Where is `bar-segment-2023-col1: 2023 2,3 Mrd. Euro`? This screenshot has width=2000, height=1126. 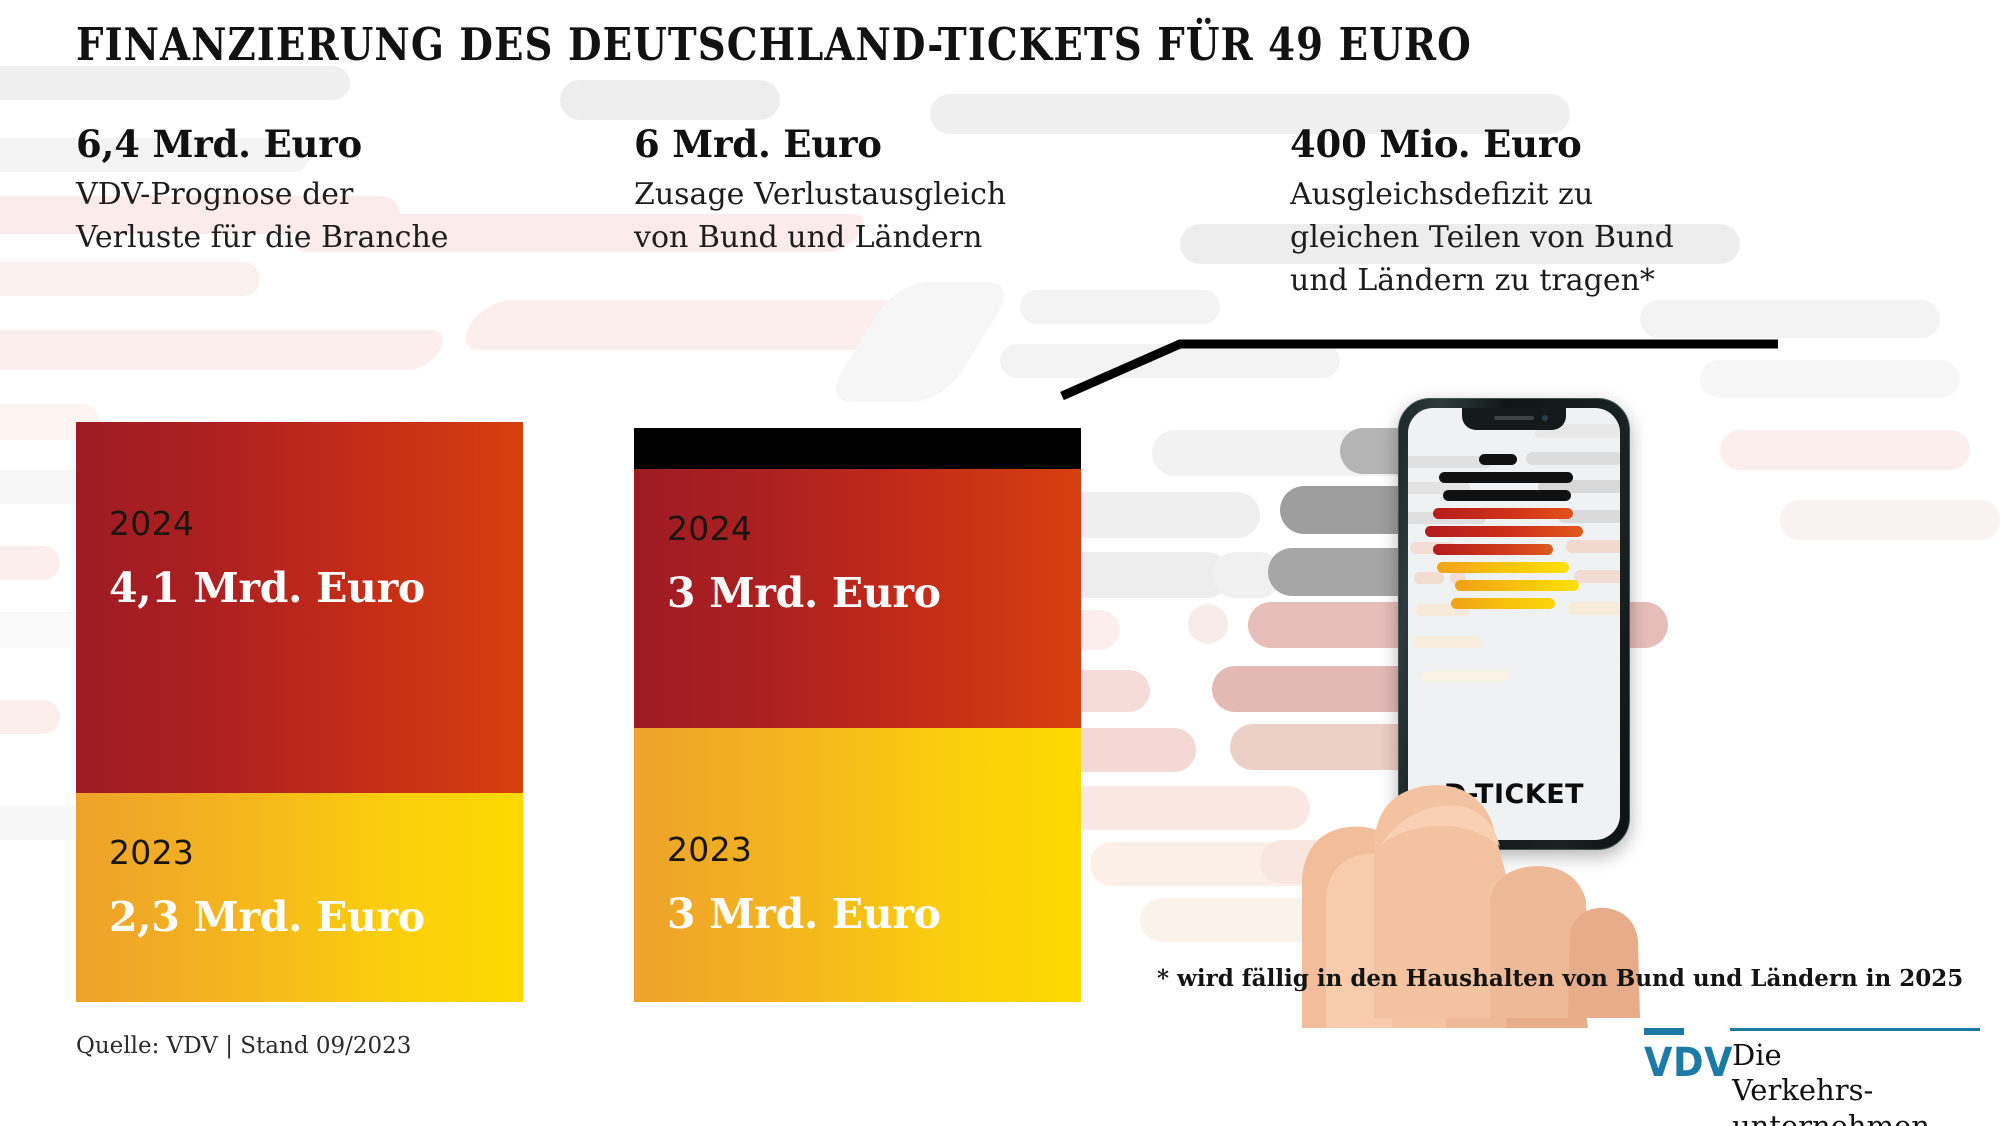 bar-segment-2023-col1: 2023 2,3 Mrd. Euro is located at coordinates (299, 897).